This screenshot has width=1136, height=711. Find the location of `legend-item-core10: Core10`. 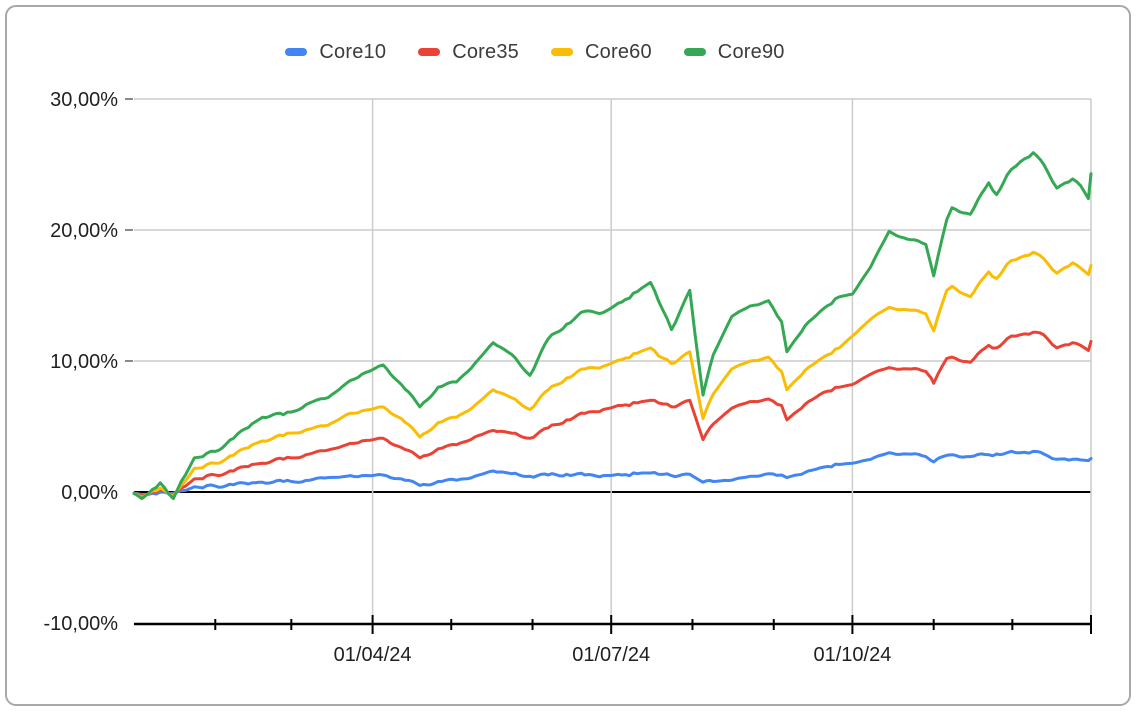

legend-item-core10: Core10 is located at coordinates (335, 52).